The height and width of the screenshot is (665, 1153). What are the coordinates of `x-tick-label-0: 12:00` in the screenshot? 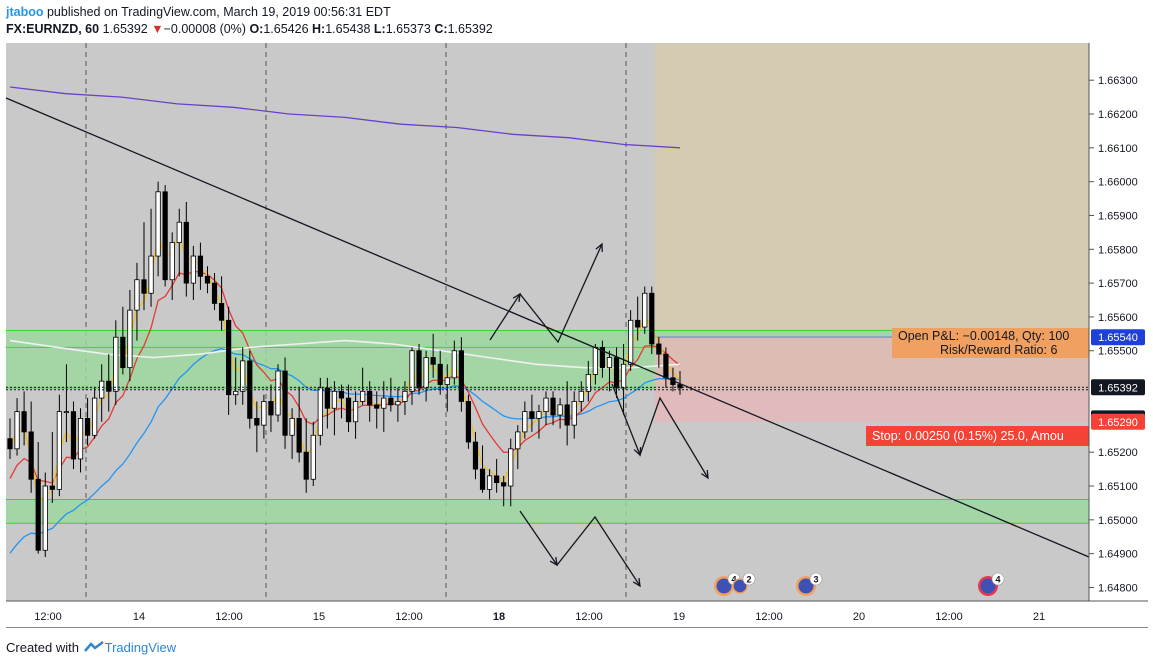 It's located at (48, 617).